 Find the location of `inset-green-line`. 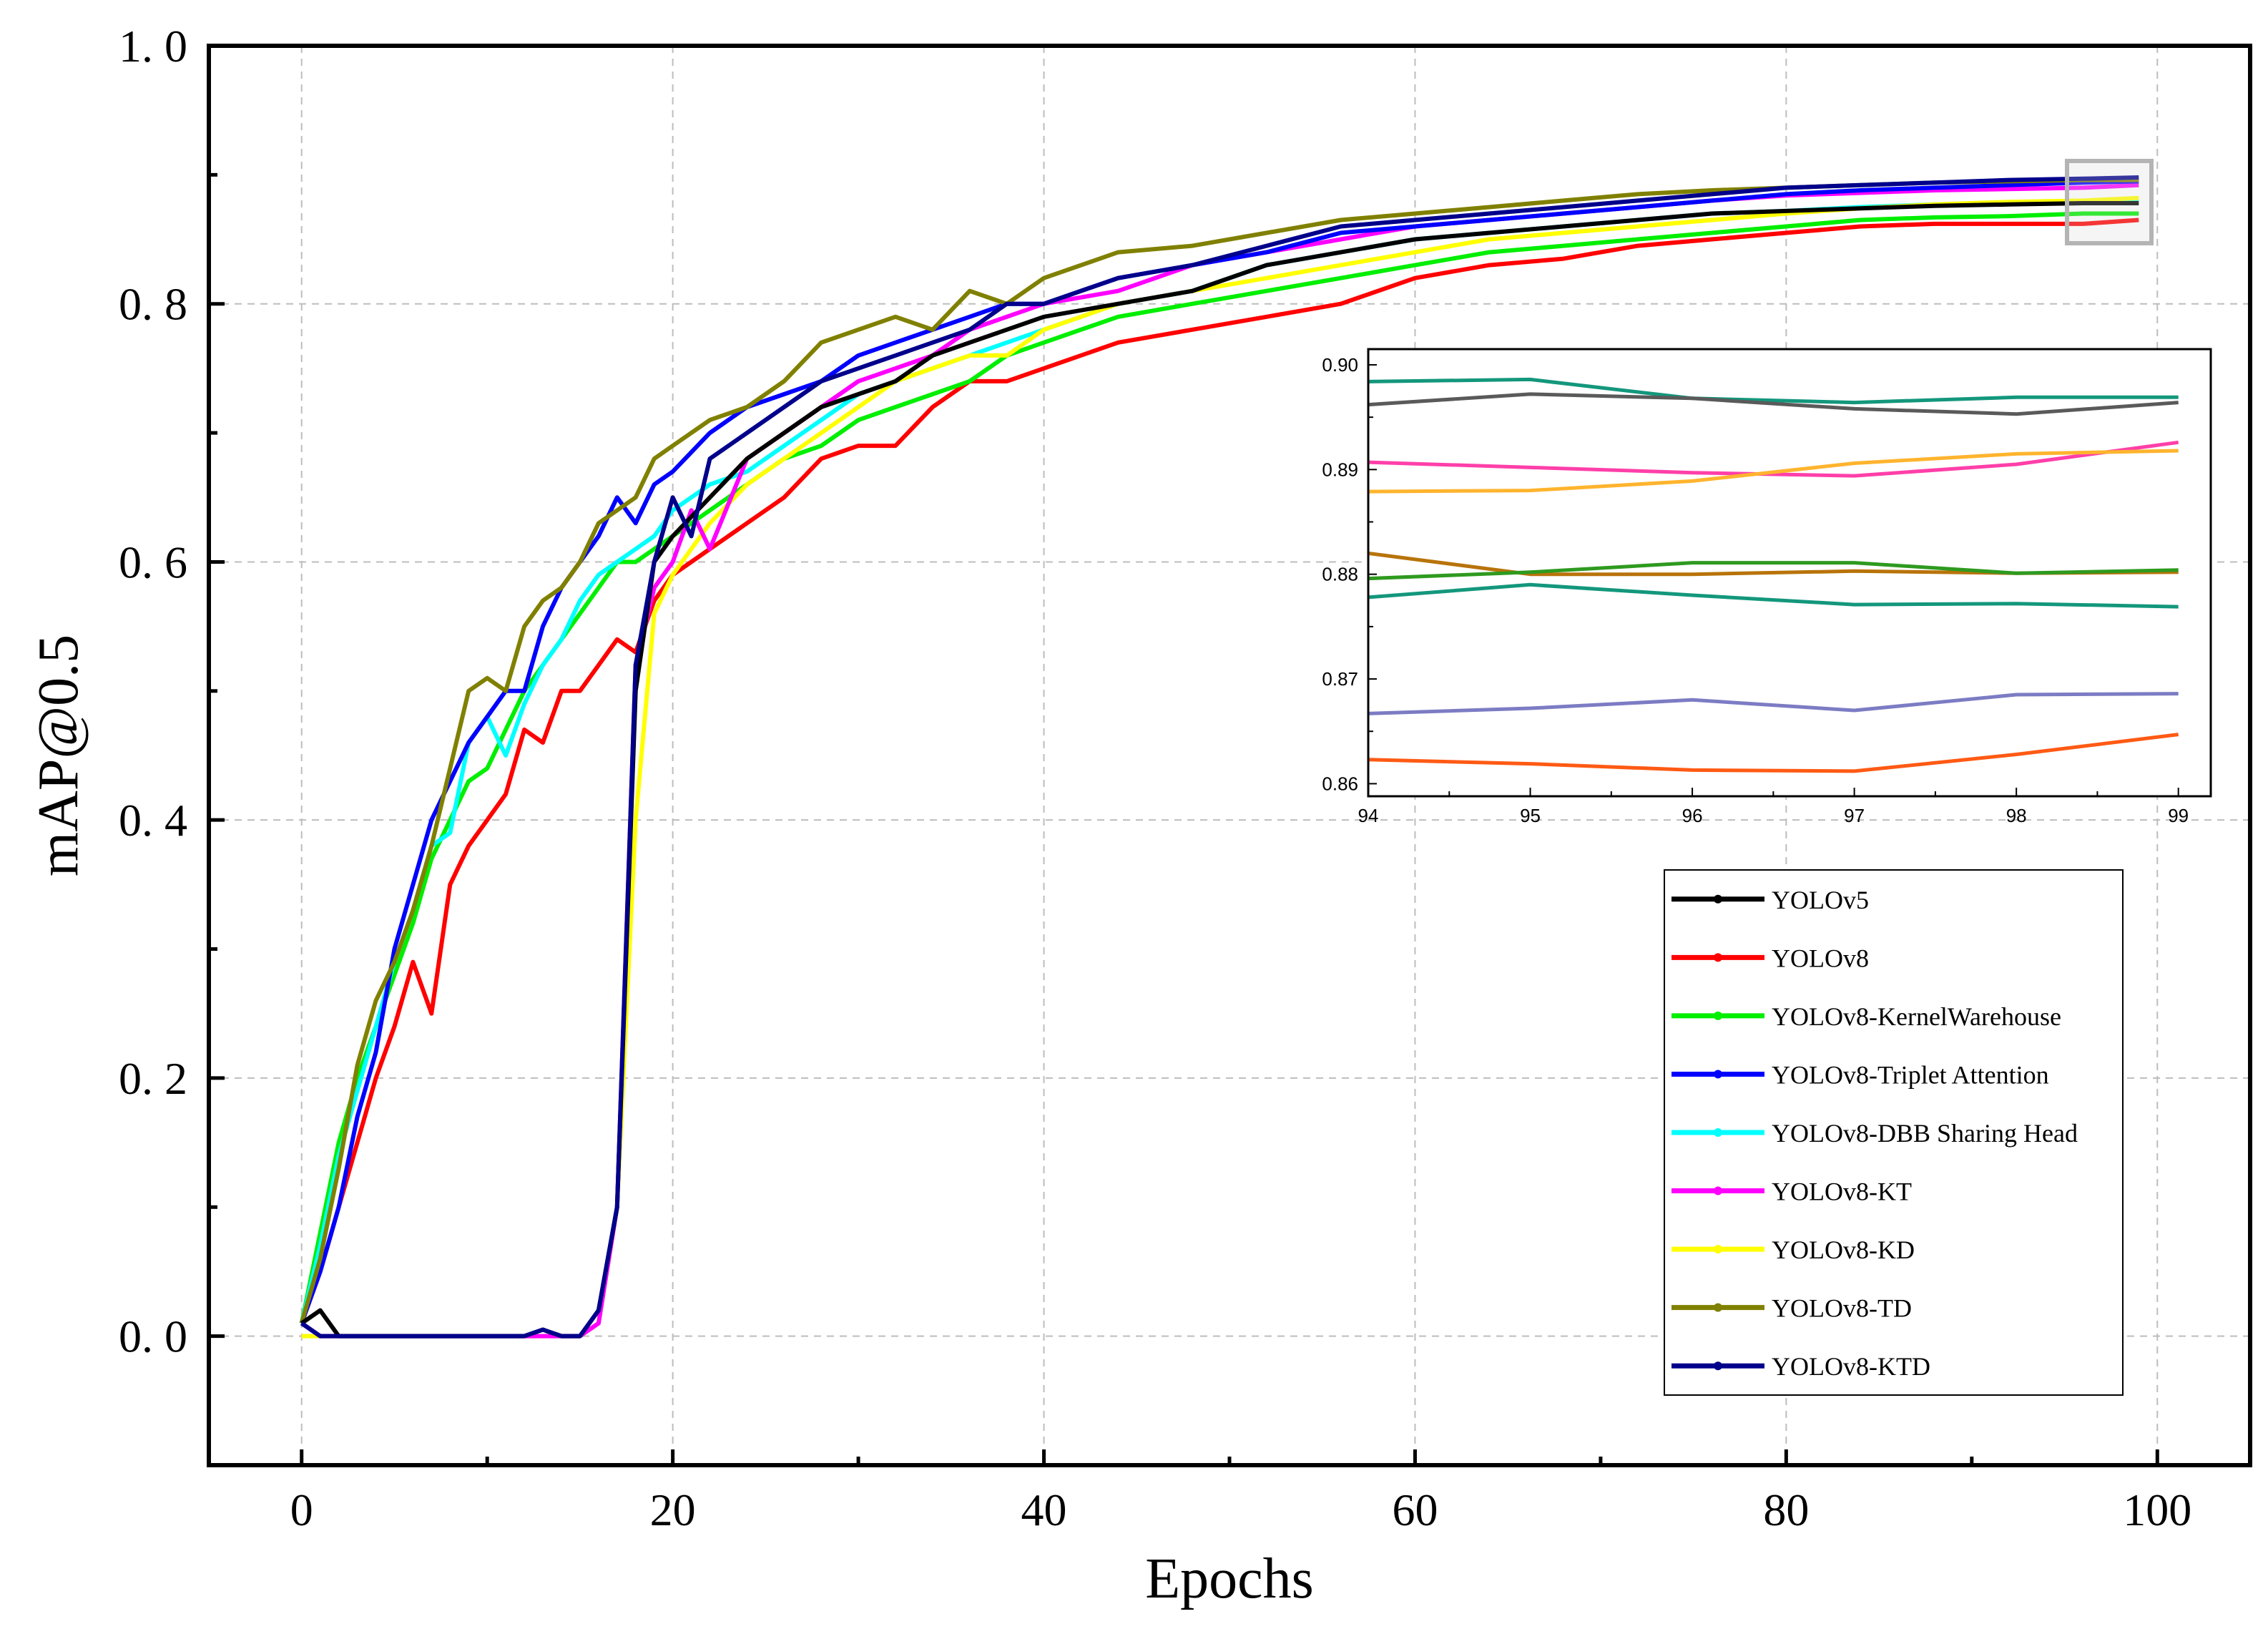

inset-green-line is located at coordinates (1773, 571).